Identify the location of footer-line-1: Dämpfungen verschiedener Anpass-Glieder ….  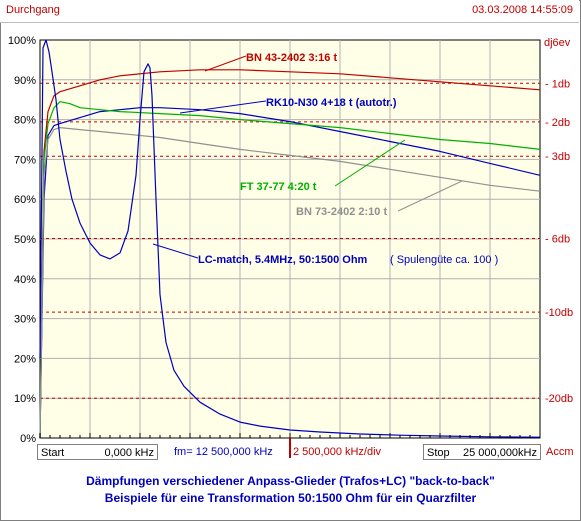
(290, 481).